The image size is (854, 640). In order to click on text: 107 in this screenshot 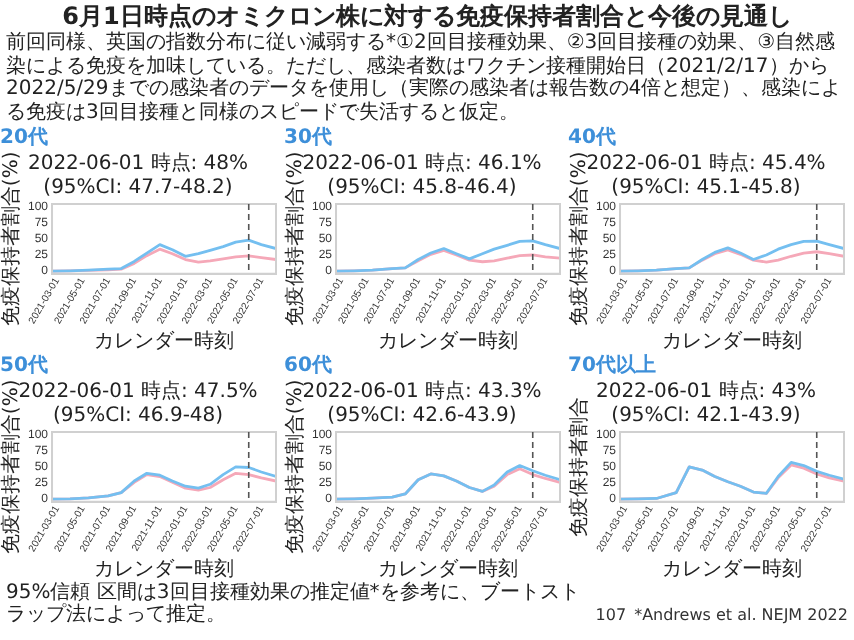, I will do `click(611, 616)`.